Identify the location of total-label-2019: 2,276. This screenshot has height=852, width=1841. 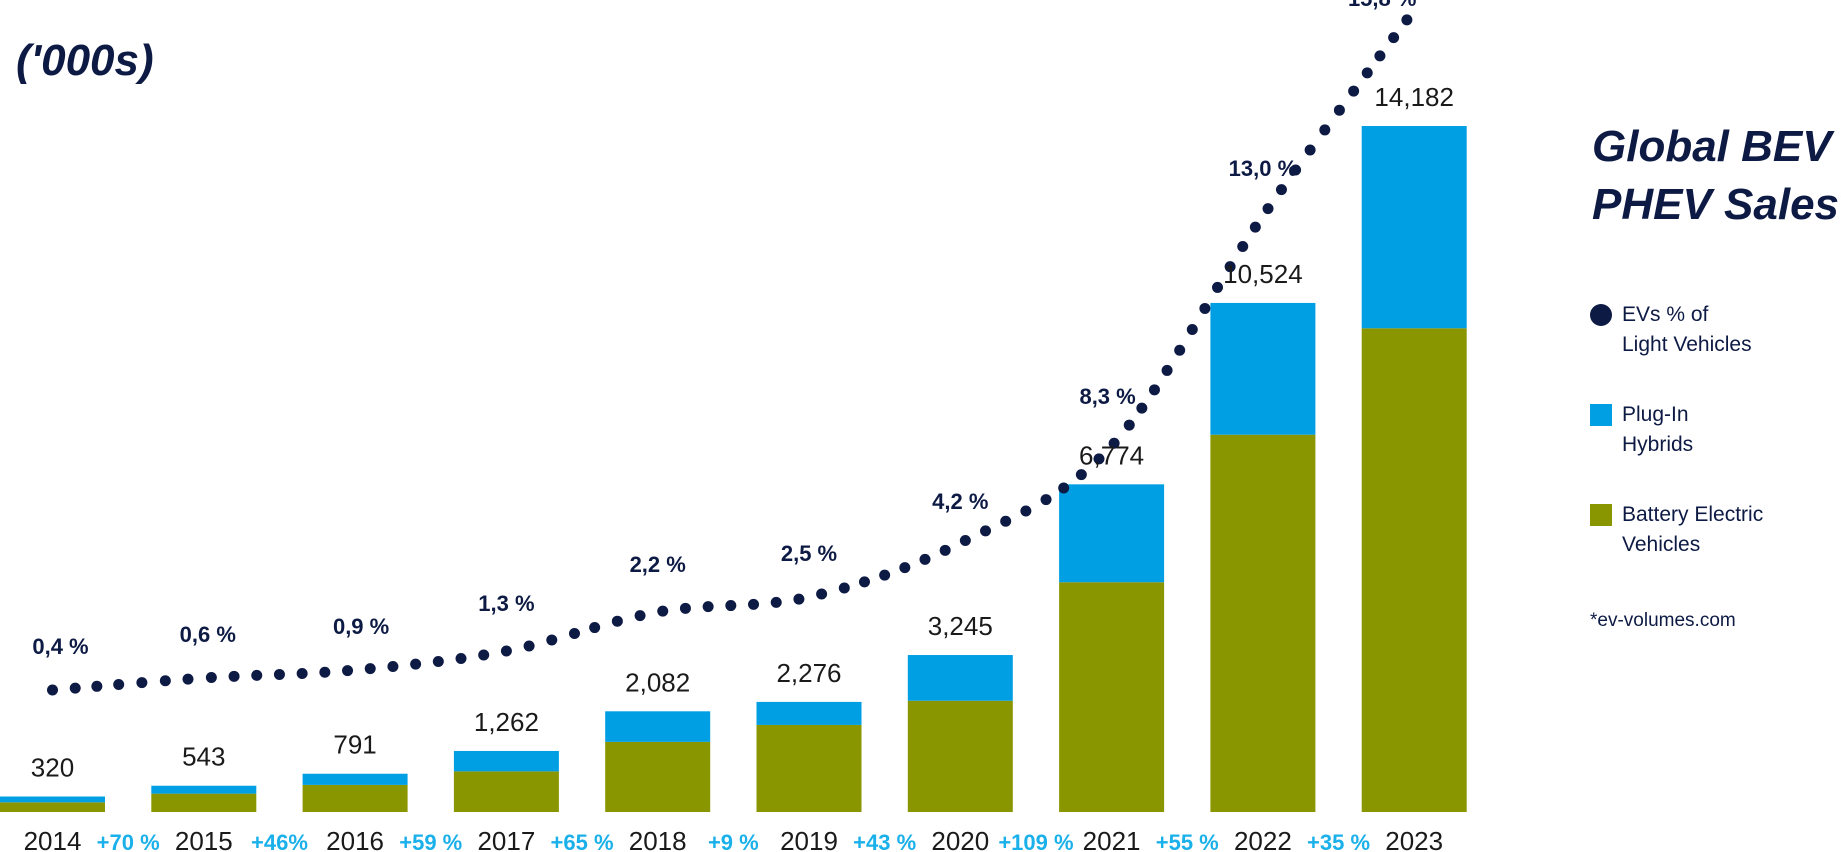
(808, 673).